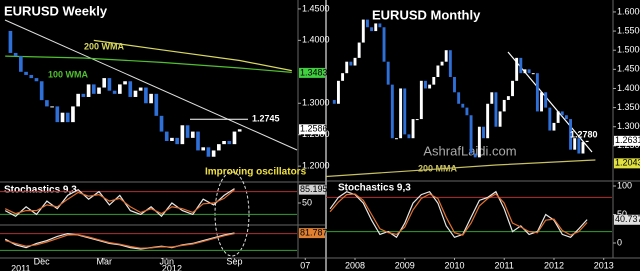  I want to click on panel-title: EURUSD Monthly, so click(426, 14).